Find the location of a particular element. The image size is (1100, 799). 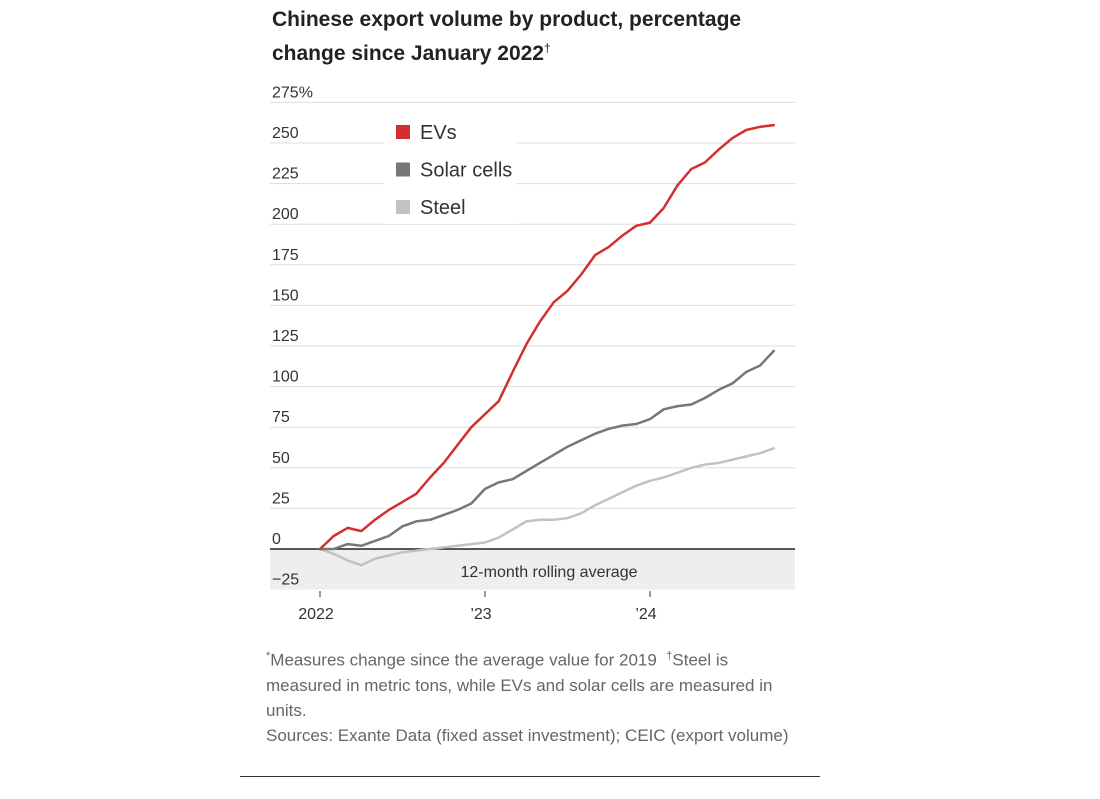

bottom-divider is located at coordinates (530, 776).